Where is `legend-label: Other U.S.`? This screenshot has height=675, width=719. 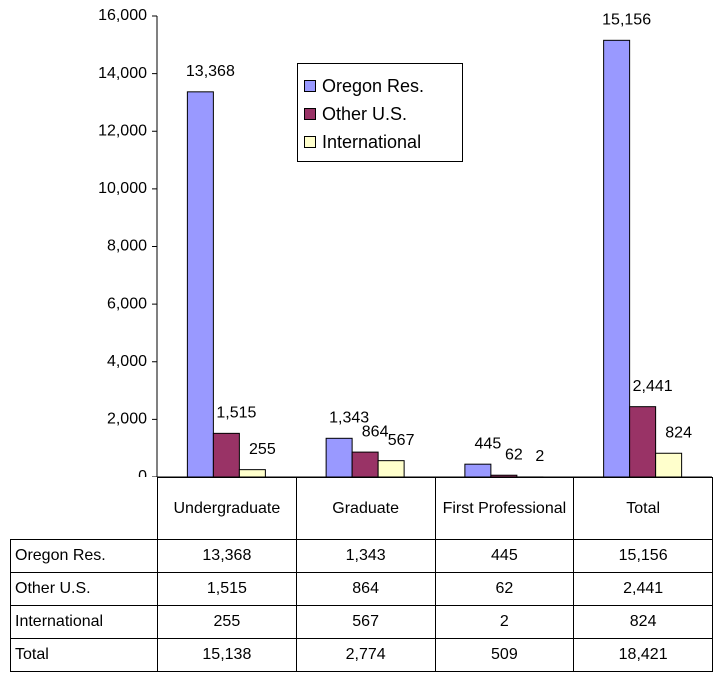 legend-label: Other U.S. is located at coordinates (365, 113).